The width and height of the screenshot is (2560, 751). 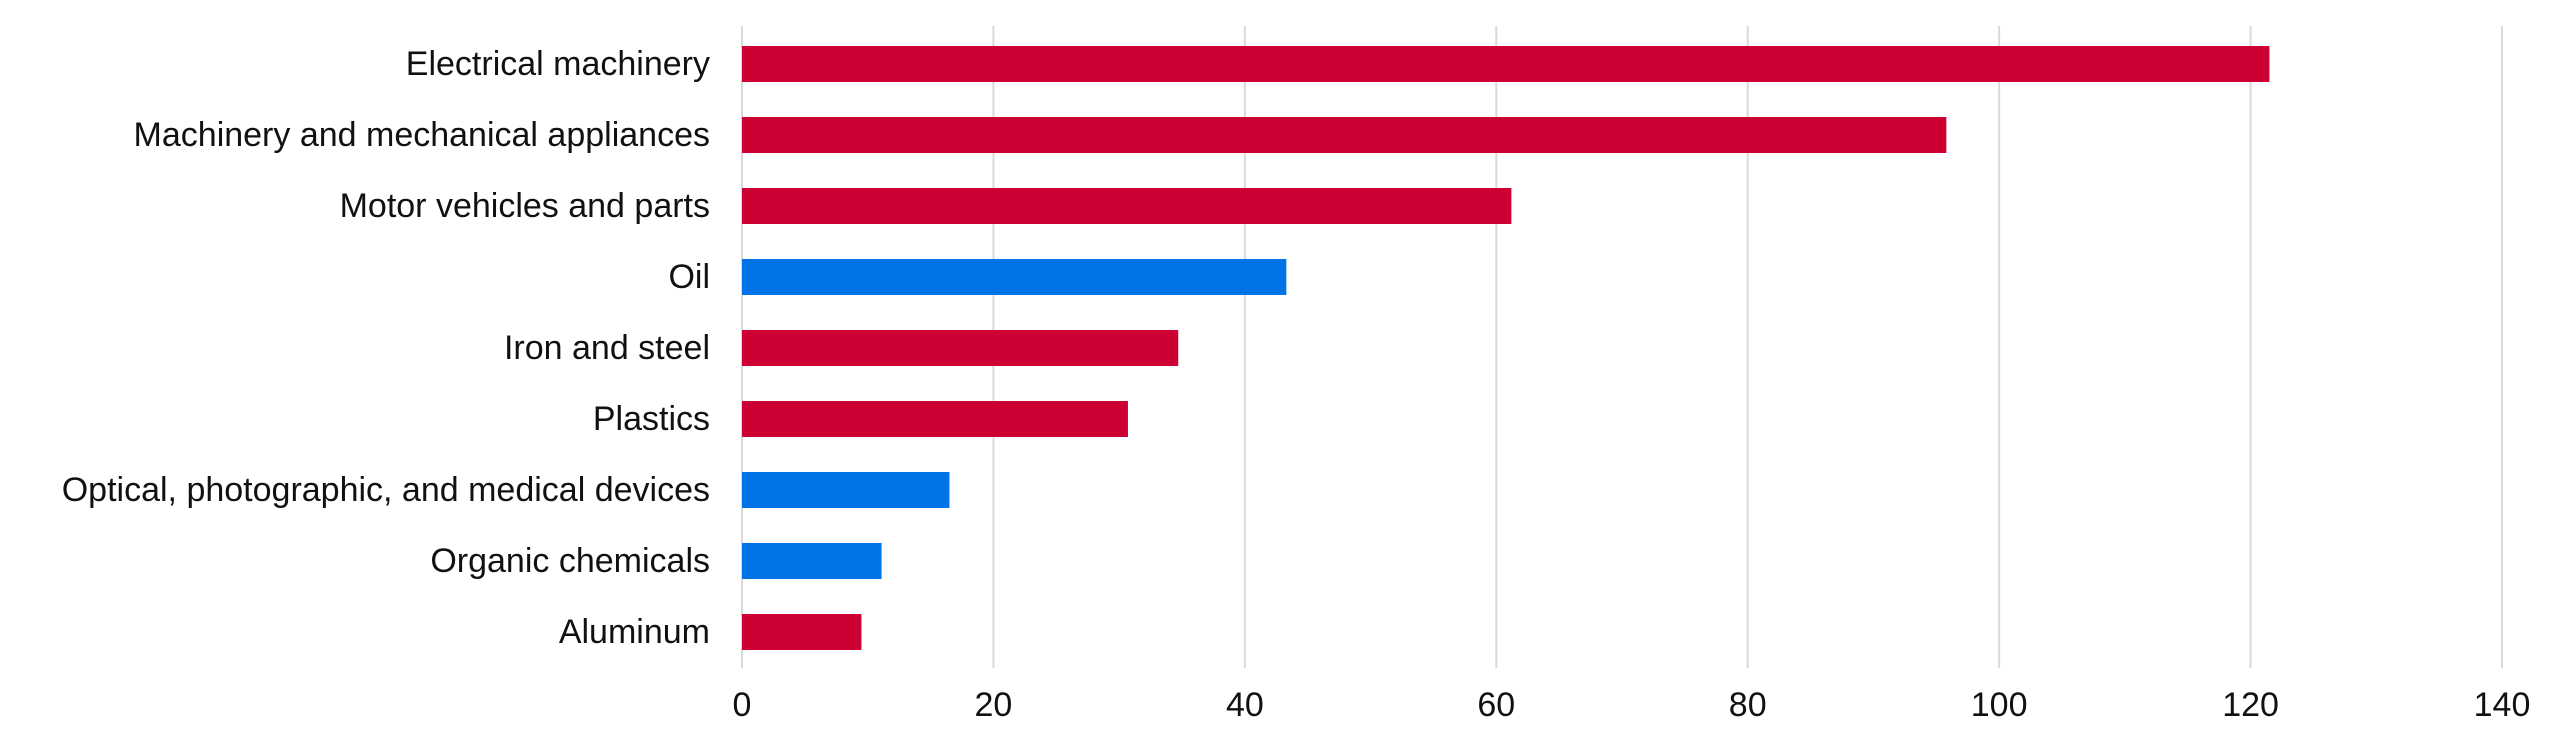 I want to click on category-label-0: Electrical machinery, so click(x=558, y=64).